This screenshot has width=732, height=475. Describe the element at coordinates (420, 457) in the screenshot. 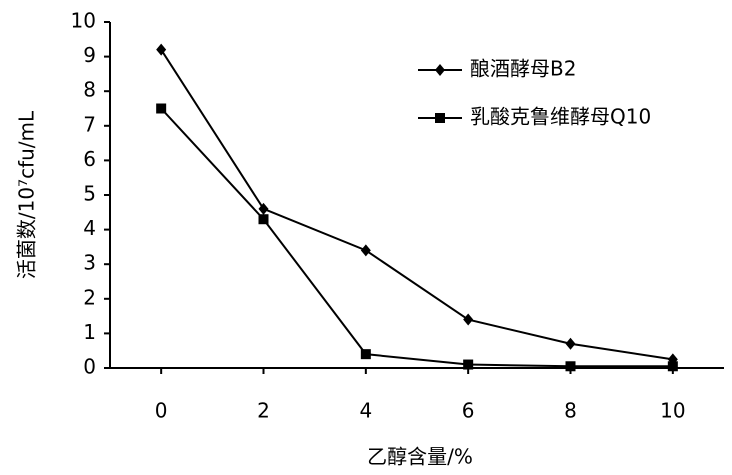

I see `x-axis-label: 乙醇含量/%` at that location.